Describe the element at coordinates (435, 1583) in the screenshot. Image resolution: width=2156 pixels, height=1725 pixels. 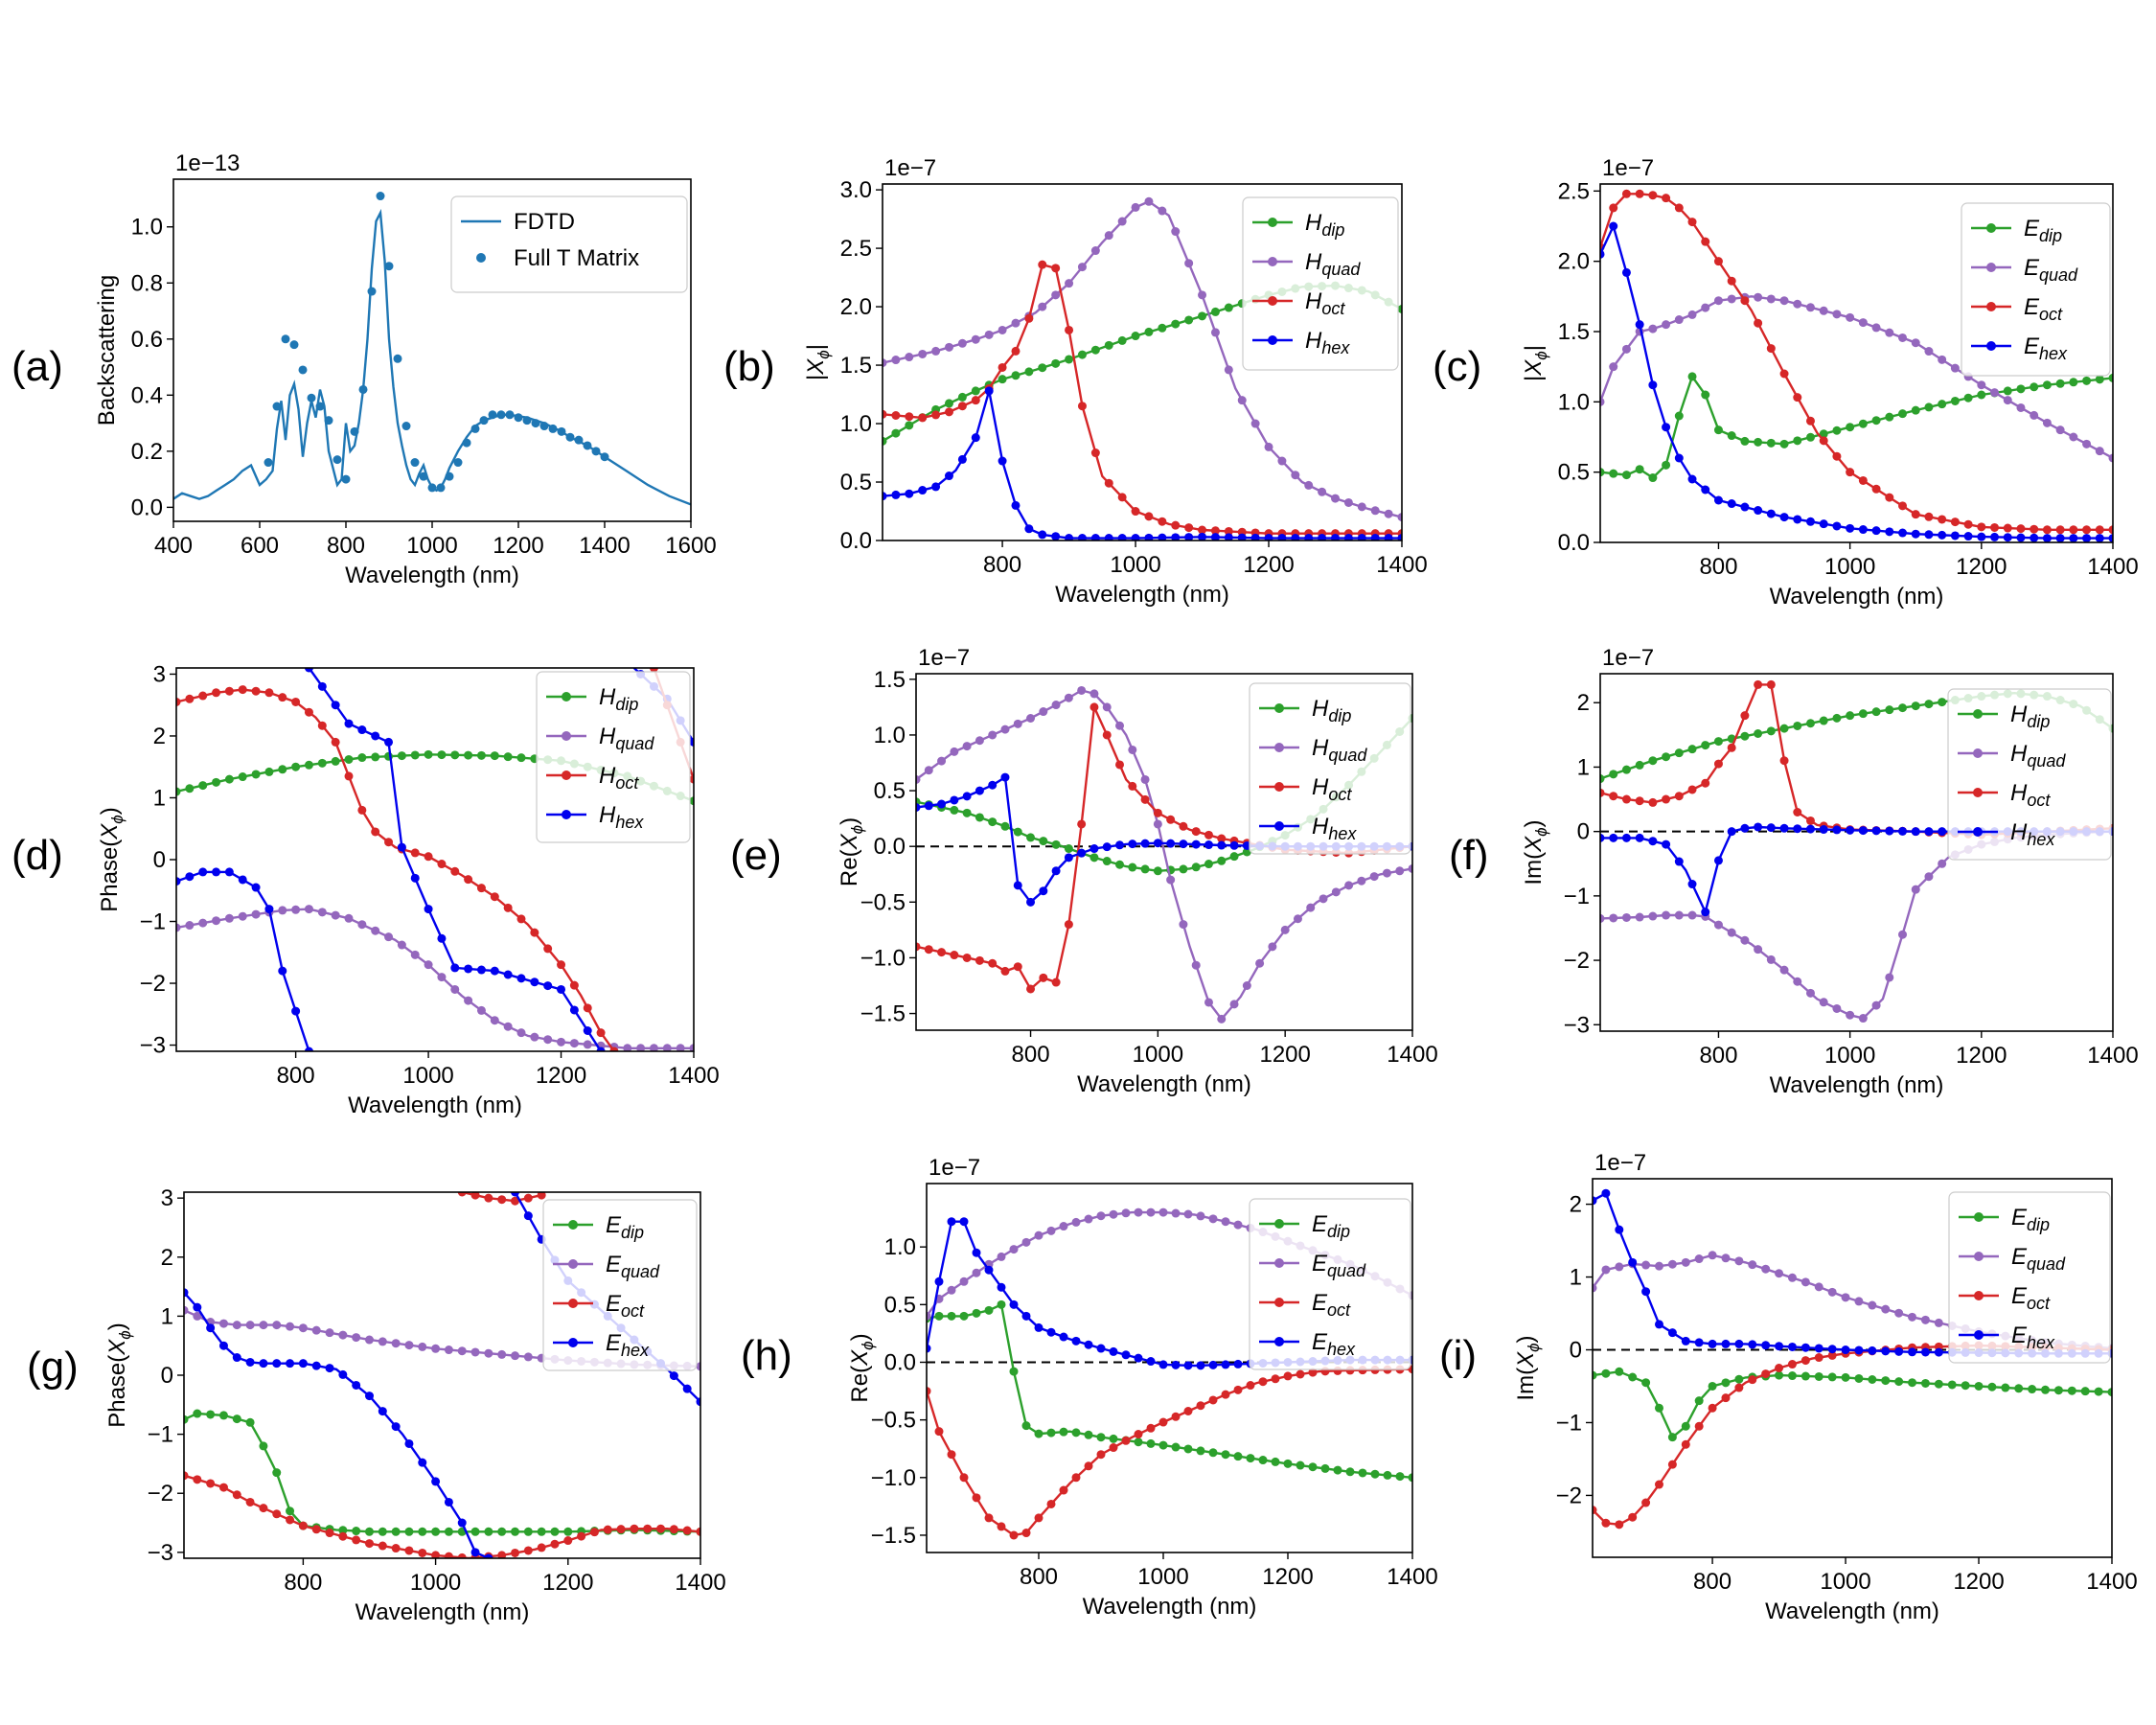
I see `x-tick-label: 1000` at that location.